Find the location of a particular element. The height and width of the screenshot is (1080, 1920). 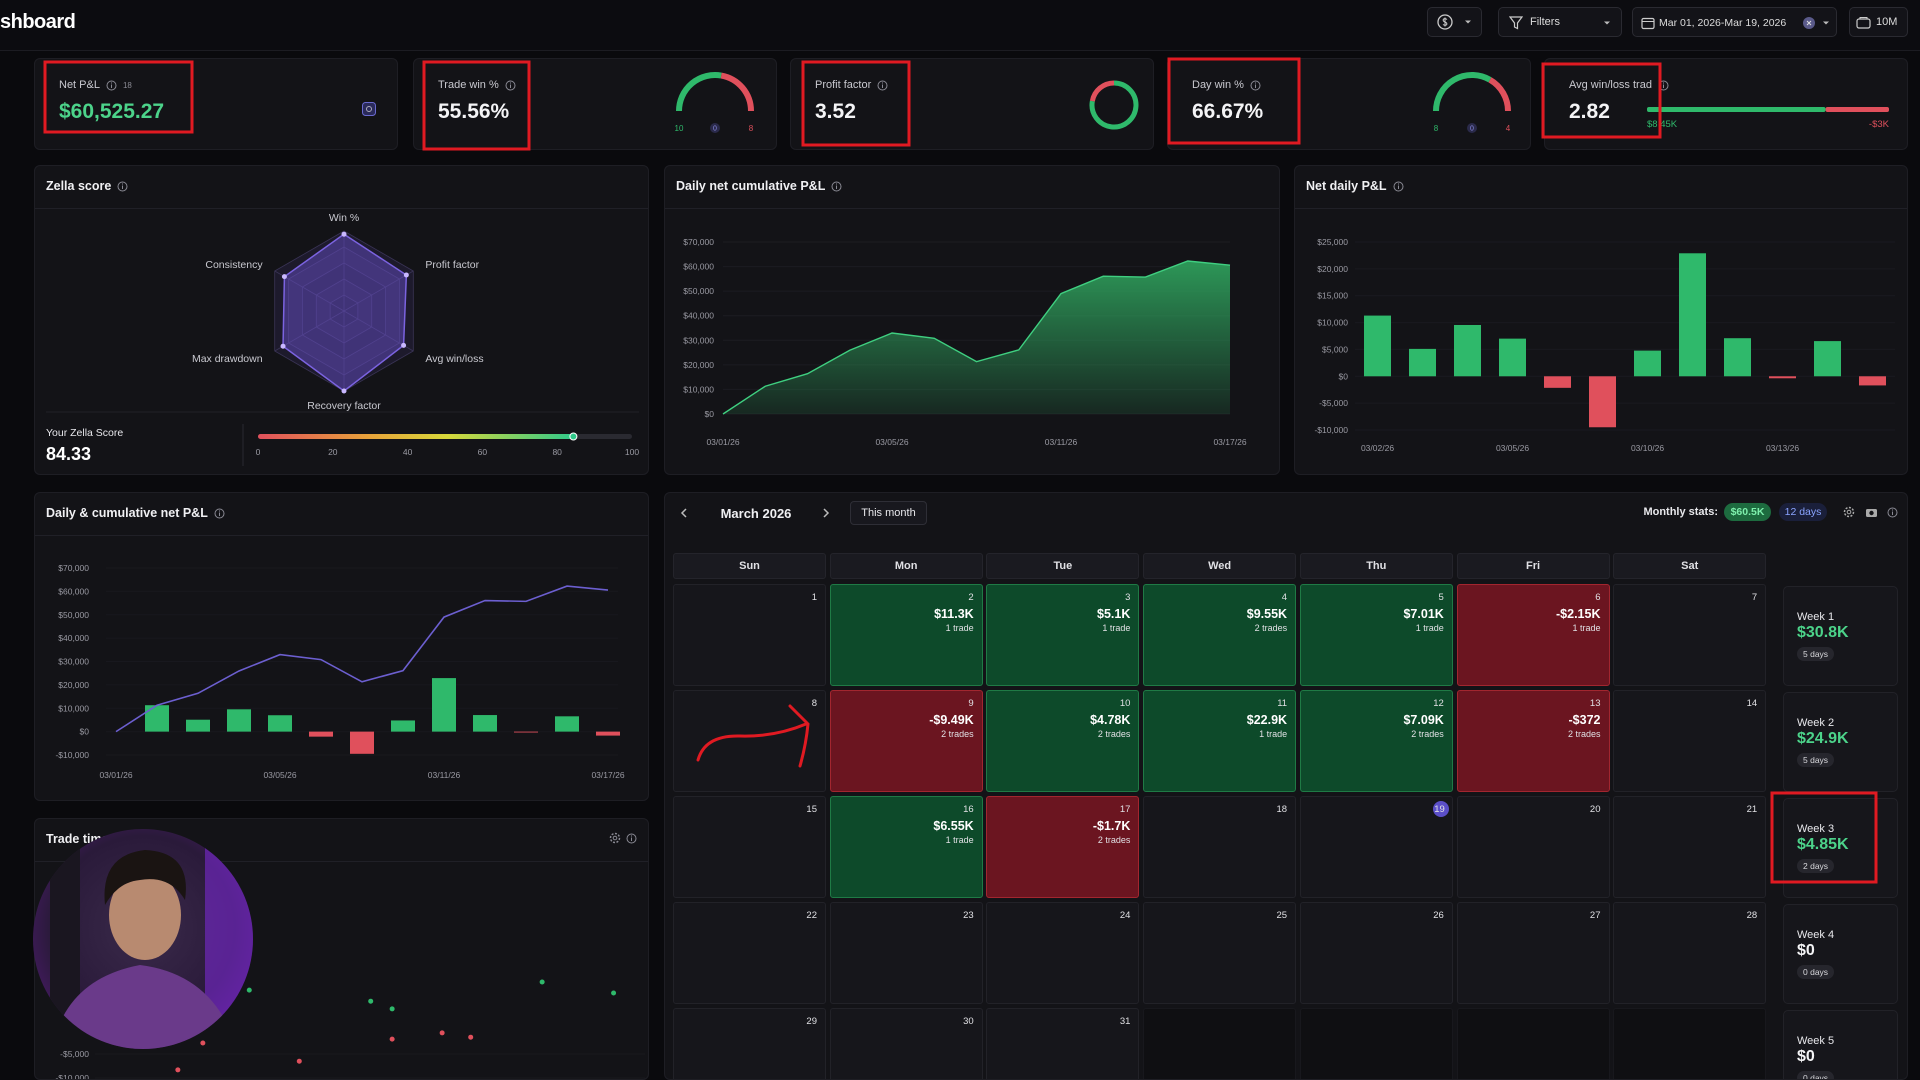

day-cell: 17 -$1.7K 2 trades is located at coordinates (1063, 847).